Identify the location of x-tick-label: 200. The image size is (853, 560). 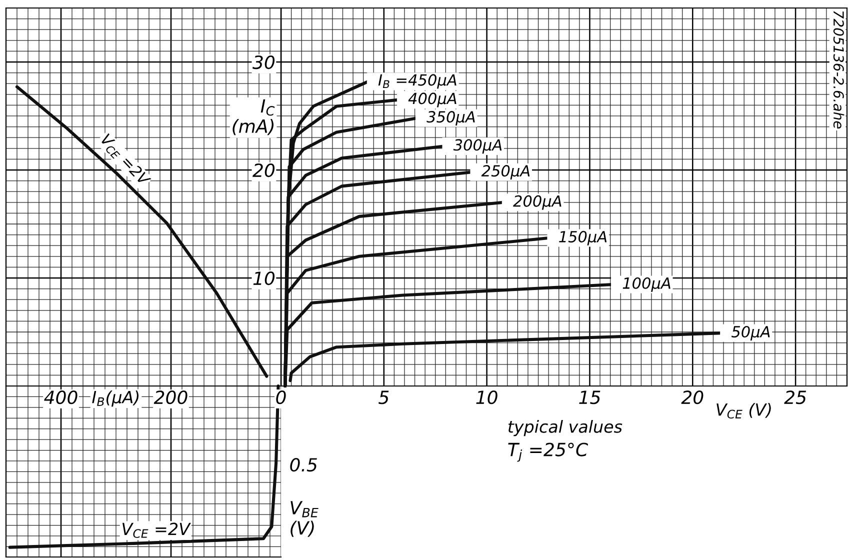
(171, 397).